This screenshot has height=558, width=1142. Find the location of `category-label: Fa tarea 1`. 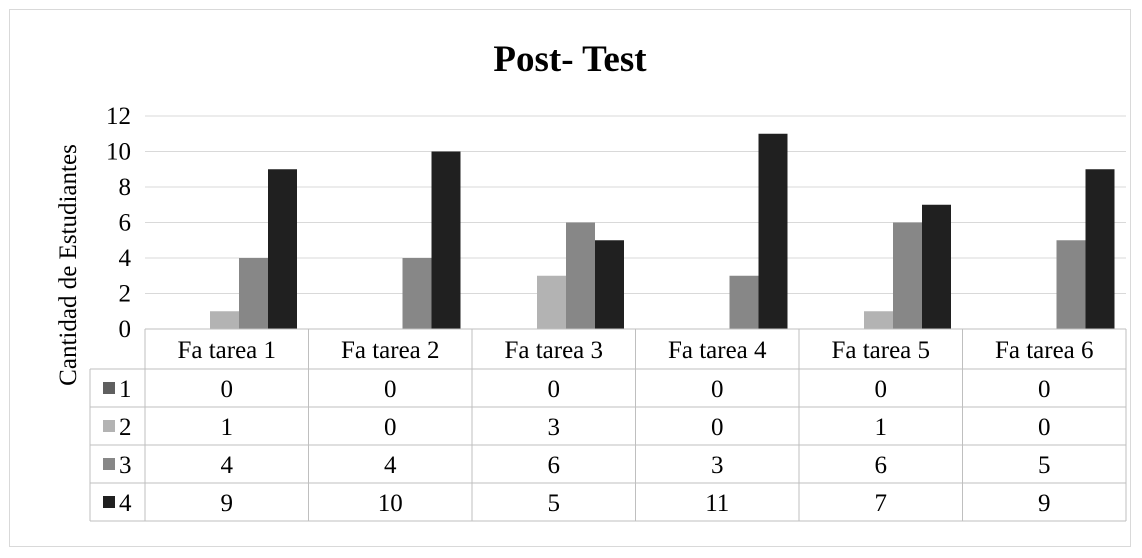

category-label: Fa tarea 1 is located at coordinates (226, 350).